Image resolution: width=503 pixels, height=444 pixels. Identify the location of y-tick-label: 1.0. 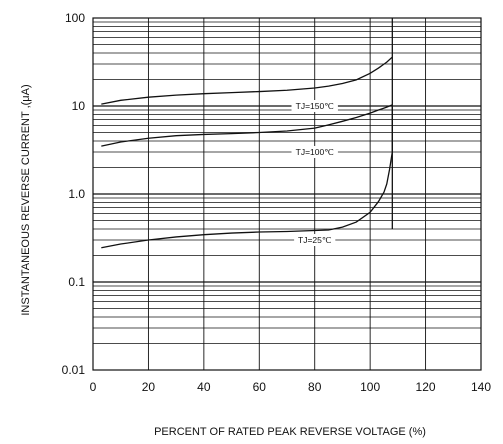
(76, 194).